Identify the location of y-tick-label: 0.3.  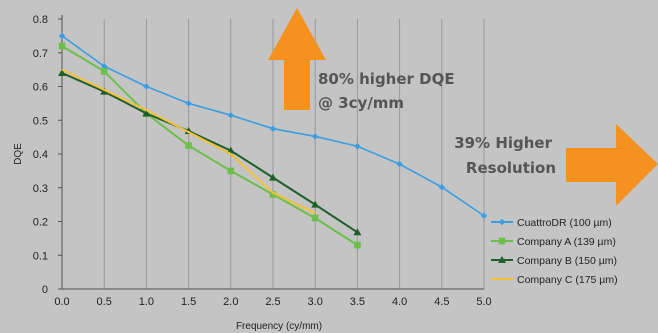
(40, 189).